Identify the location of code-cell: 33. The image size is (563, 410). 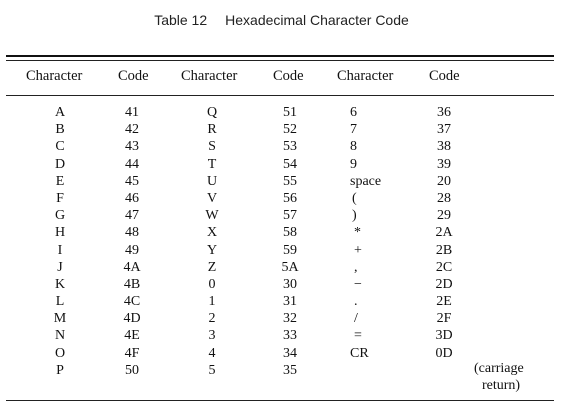
(290, 336).